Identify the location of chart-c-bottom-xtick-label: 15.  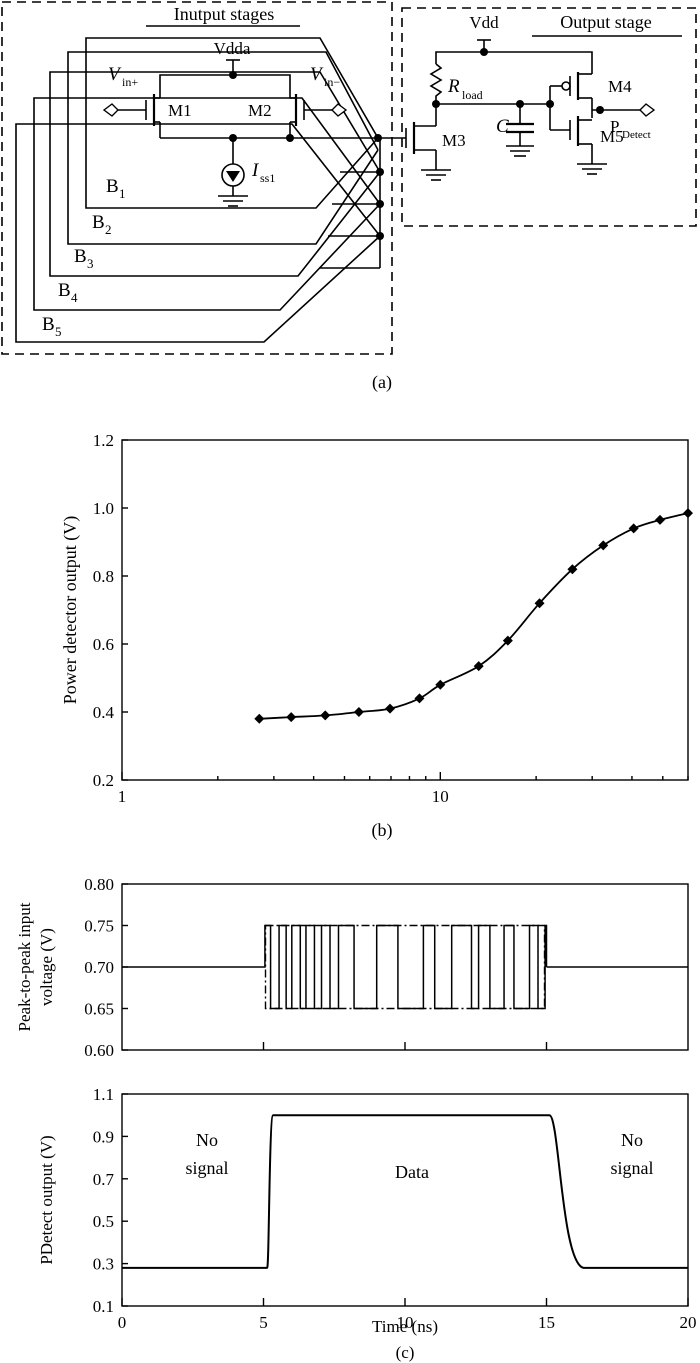
(546, 1322).